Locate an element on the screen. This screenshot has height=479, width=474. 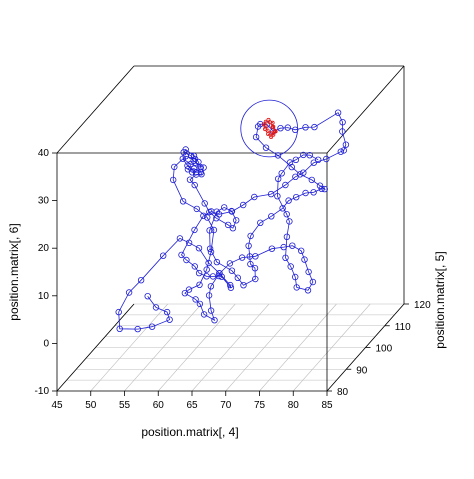
x-tick-label: 45 is located at coordinates (57, 405).